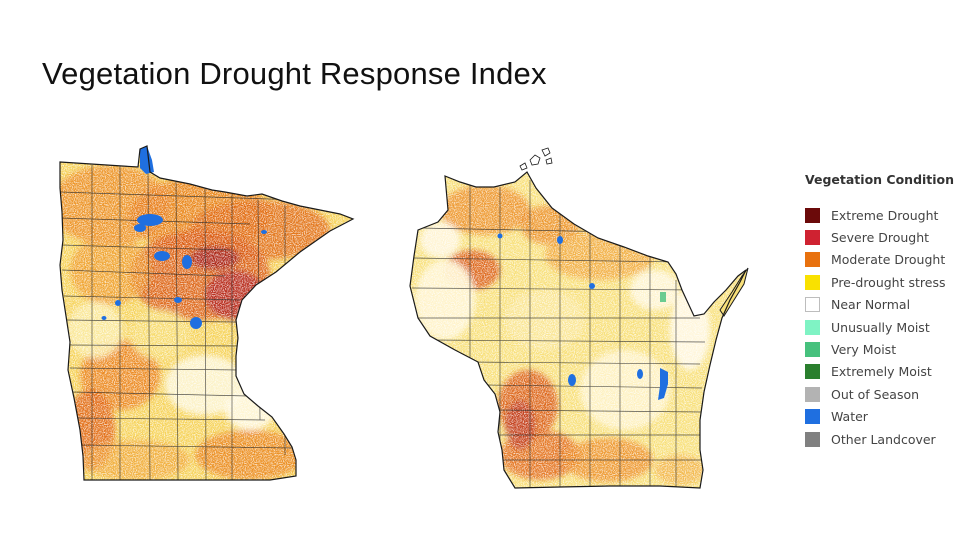 This screenshot has height=540, width=960. I want to click on legend-item: Extreme Drought, so click(880, 215).